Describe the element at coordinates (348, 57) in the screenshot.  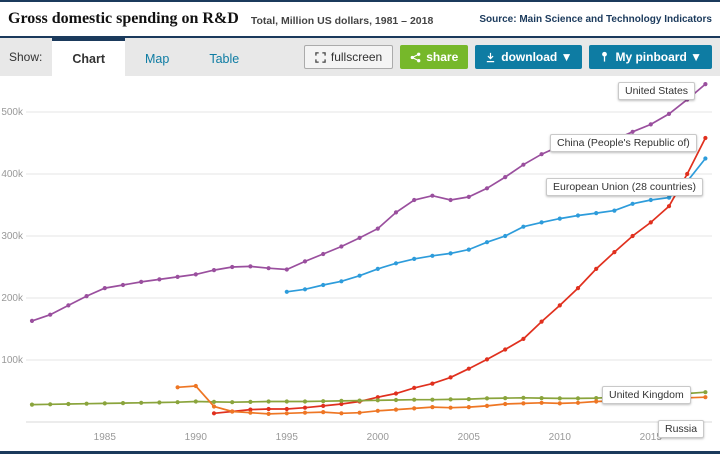
I see `fullscreen-button: fullscreen` at that location.